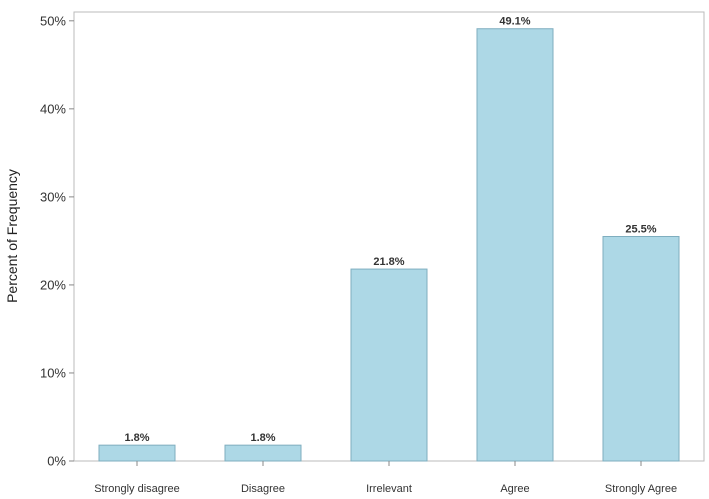 The image size is (709, 499). Describe the element at coordinates (137, 453) in the screenshot. I see `bar-strongly-disagree` at that location.